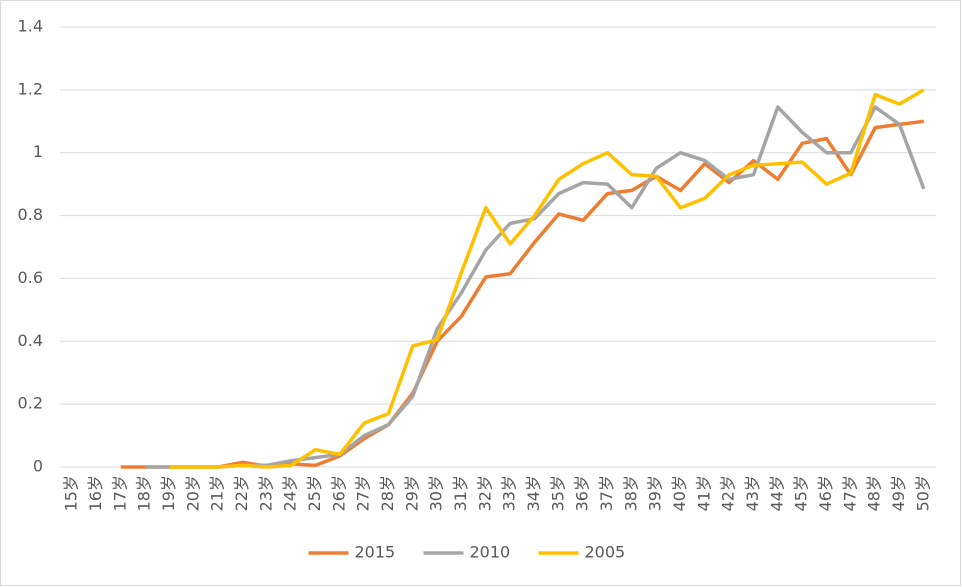 The image size is (962, 587). What do you see at coordinates (314, 493) in the screenshot?
I see `x-tick-label: 25岁` at bounding box center [314, 493].